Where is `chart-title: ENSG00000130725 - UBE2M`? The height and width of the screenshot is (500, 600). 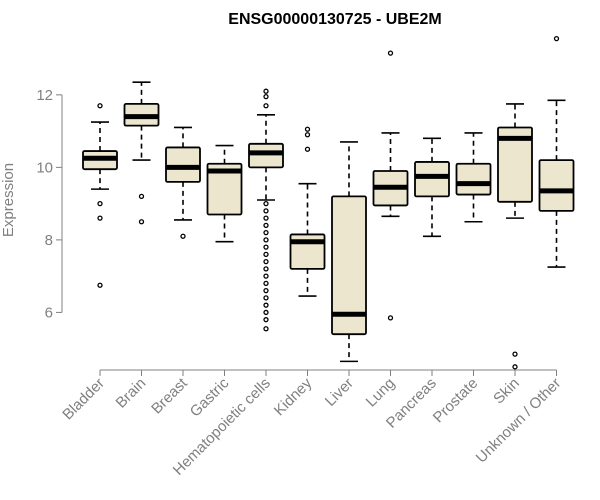
chart-title: ENSG00000130725 - UBE2M is located at coordinates (334, 19).